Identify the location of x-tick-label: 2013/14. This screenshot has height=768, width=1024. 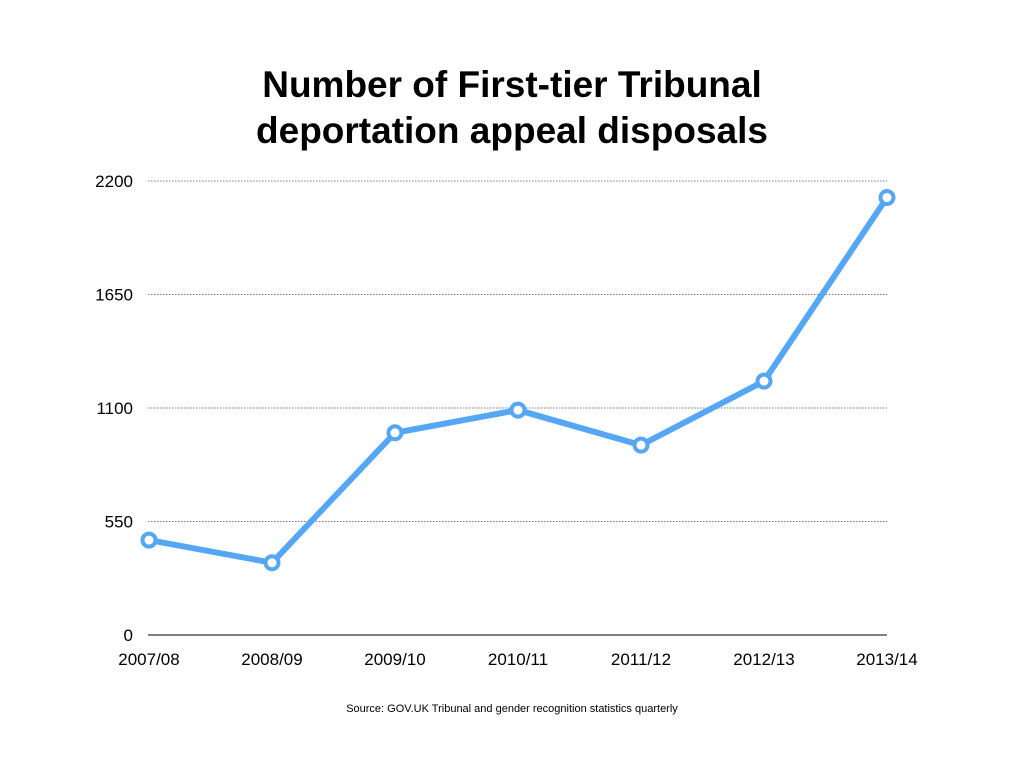
(886, 659).